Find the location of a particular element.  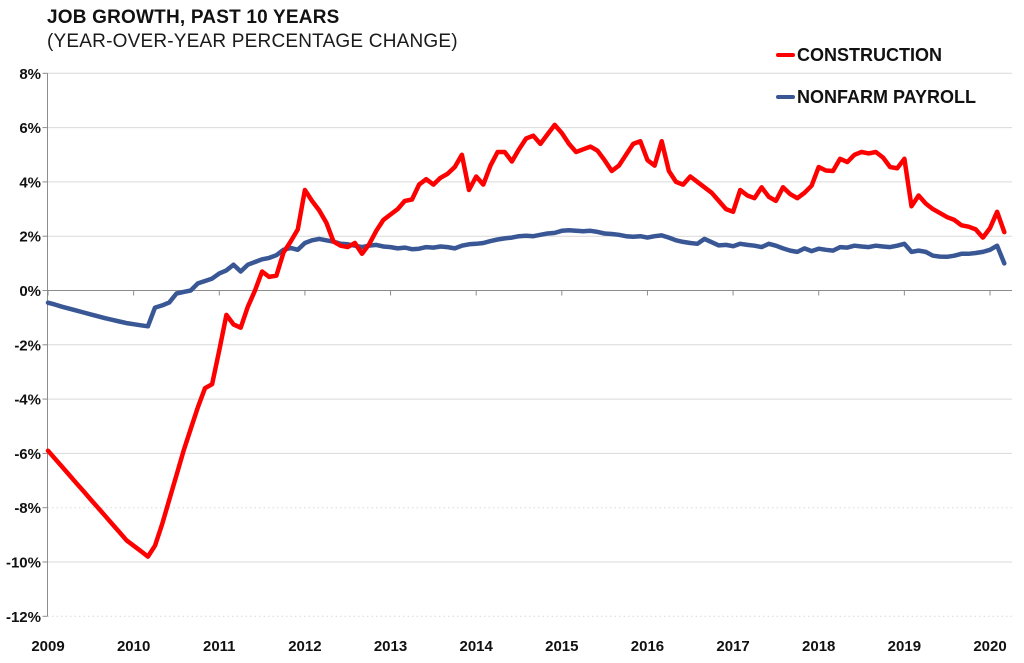

legend-item-construction: CONSTRUCTION is located at coordinates (876, 55).